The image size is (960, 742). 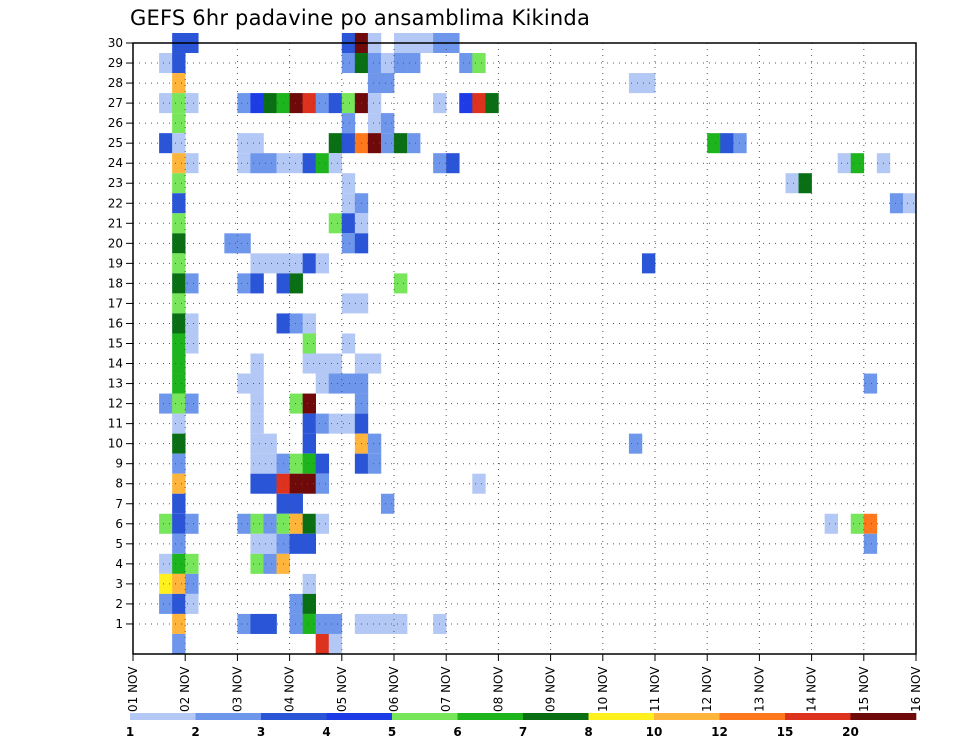 I want to click on x-tick-label: 08 NOV, so click(x=498, y=689).